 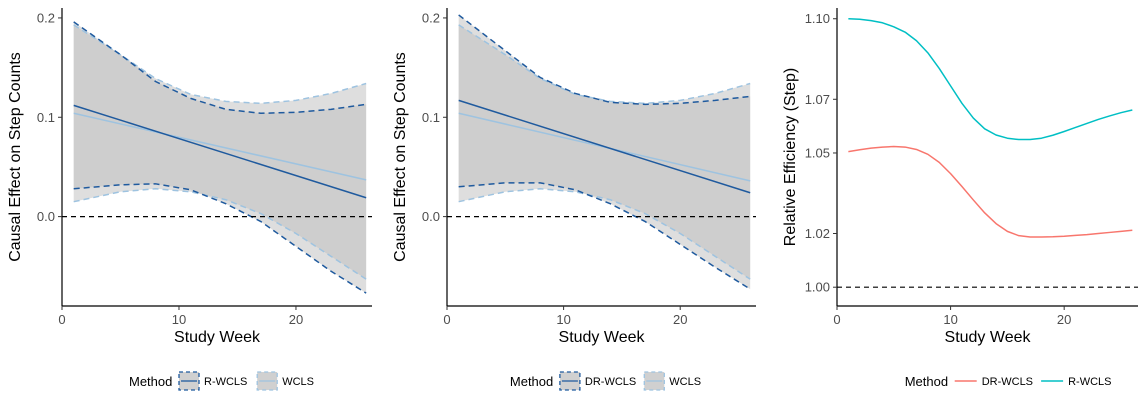 I want to click on ci-upper-r-wcls, so click(x=220, y=68).